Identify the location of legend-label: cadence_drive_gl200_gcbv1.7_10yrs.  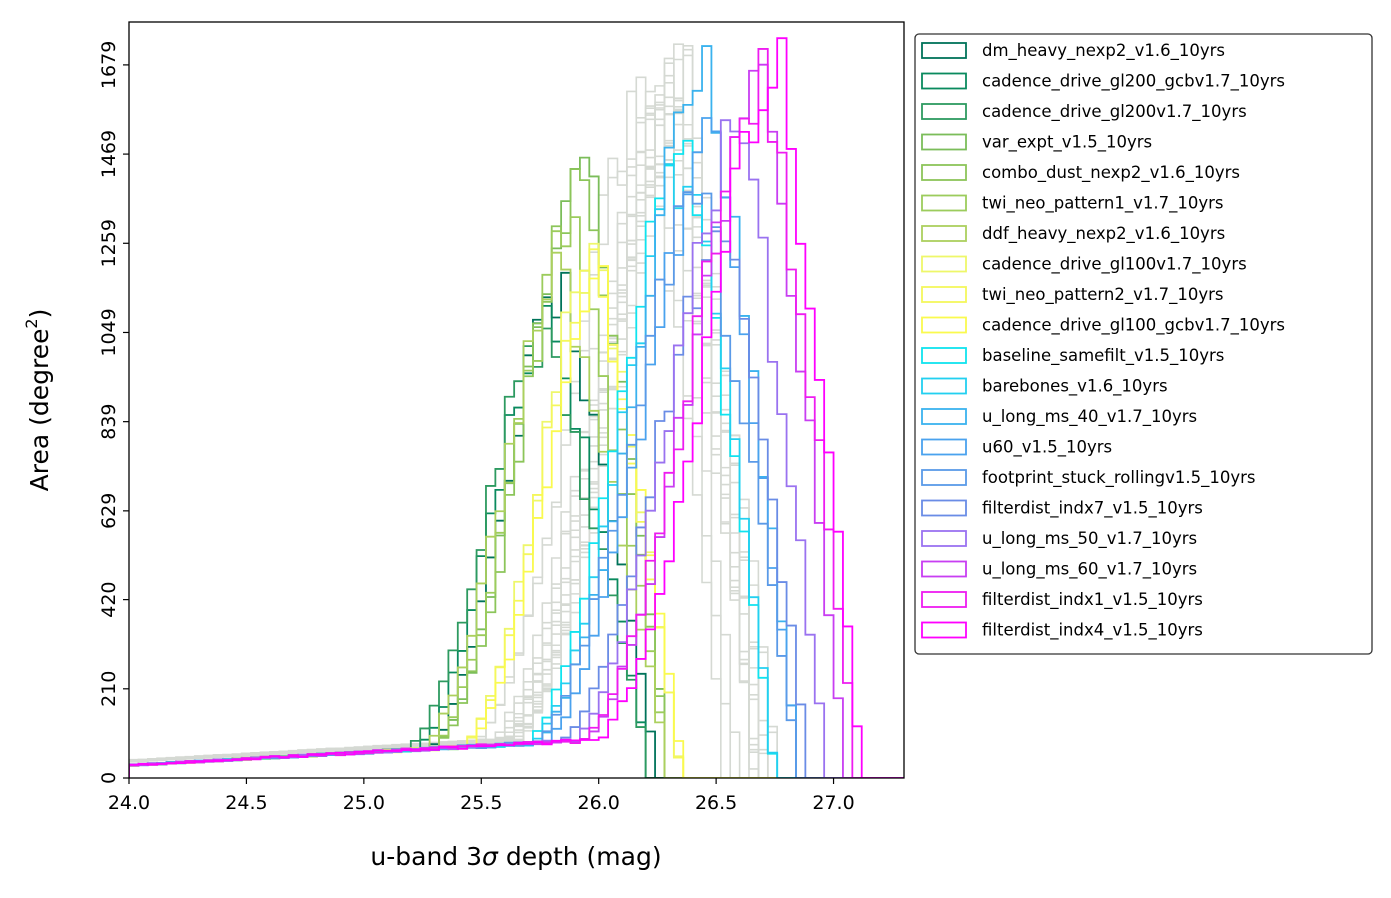
(1133, 82).